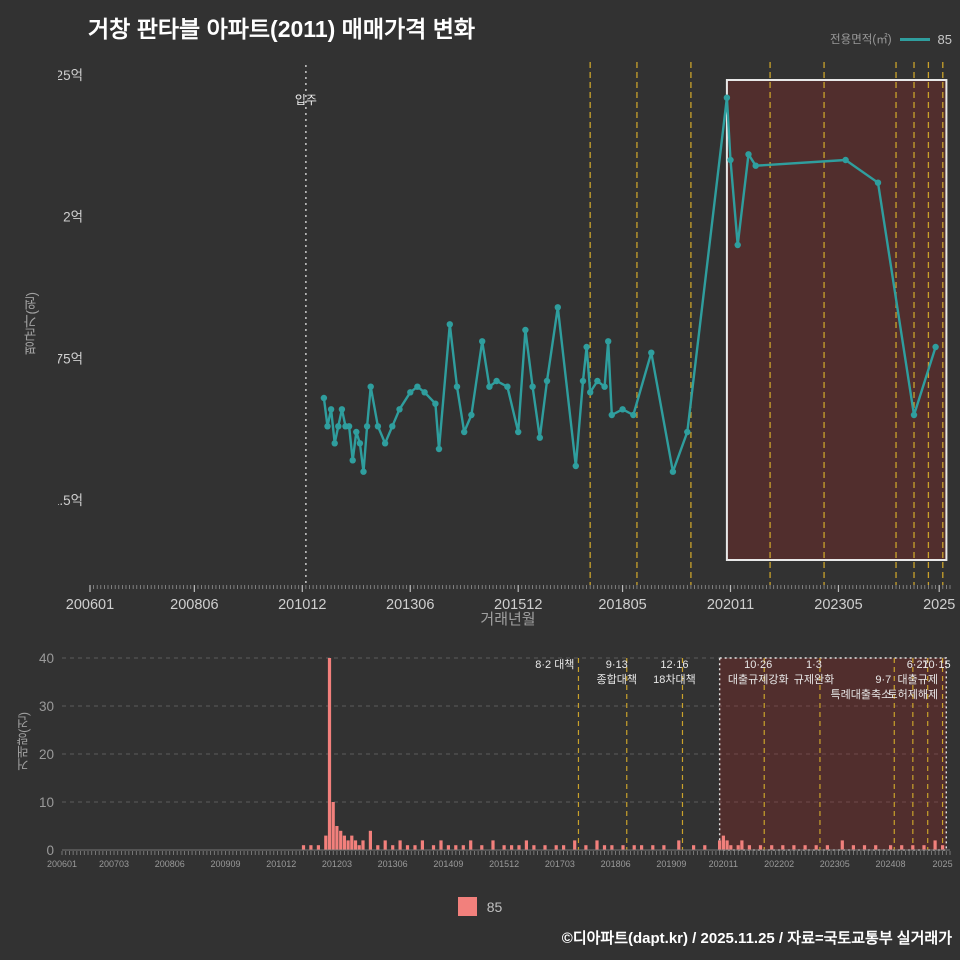 This screenshot has height=960, width=960. Describe the element at coordinates (674, 679) in the screenshot. I see `svg-text: 18차대책` at that location.